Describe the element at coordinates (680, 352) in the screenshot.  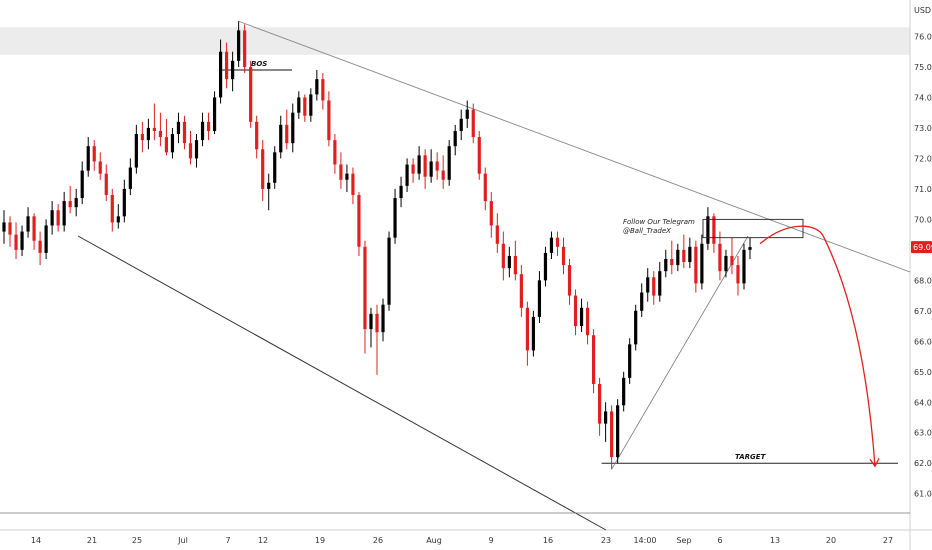
I see `rising-trendline` at that location.